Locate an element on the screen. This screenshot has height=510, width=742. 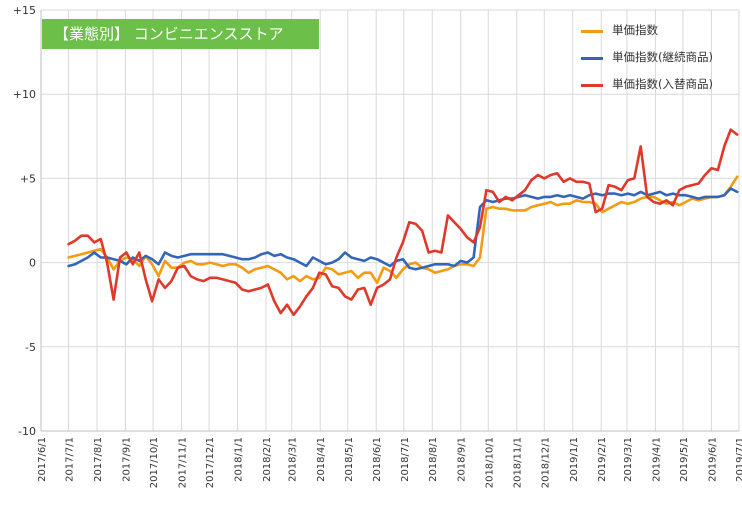
x-tick-label: 2019/1/1 is located at coordinates (574, 459).